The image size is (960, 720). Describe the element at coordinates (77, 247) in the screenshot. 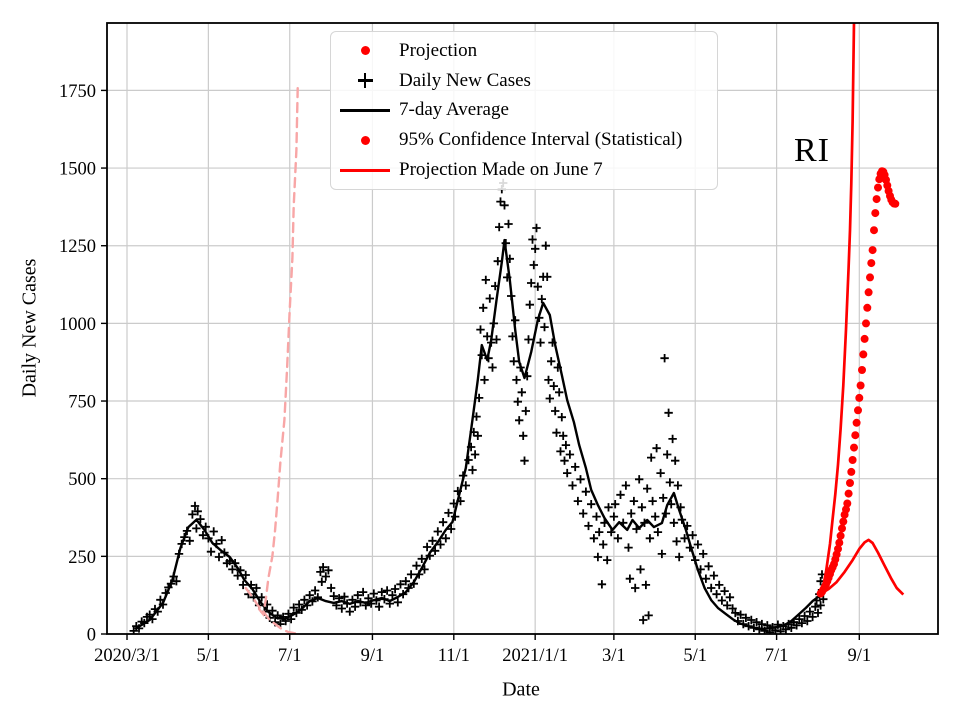

I see `y-tick-label: 1250` at that location.